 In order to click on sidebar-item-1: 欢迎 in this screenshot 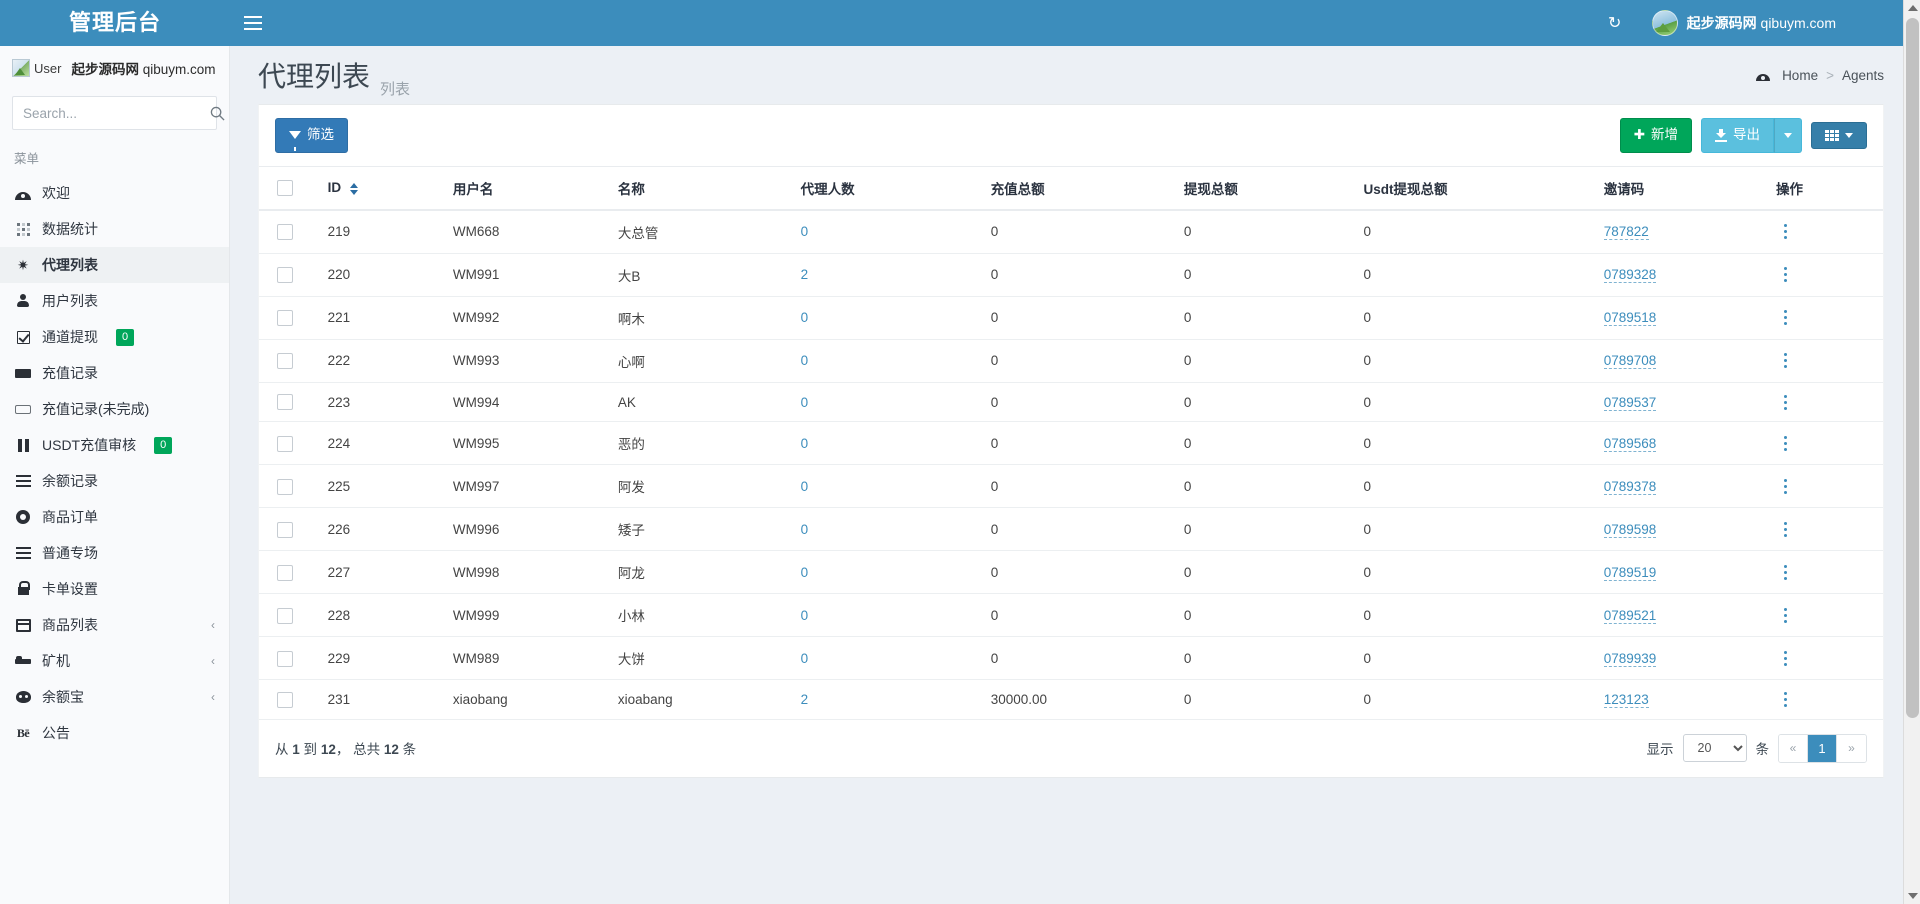, I will do `click(114, 193)`.